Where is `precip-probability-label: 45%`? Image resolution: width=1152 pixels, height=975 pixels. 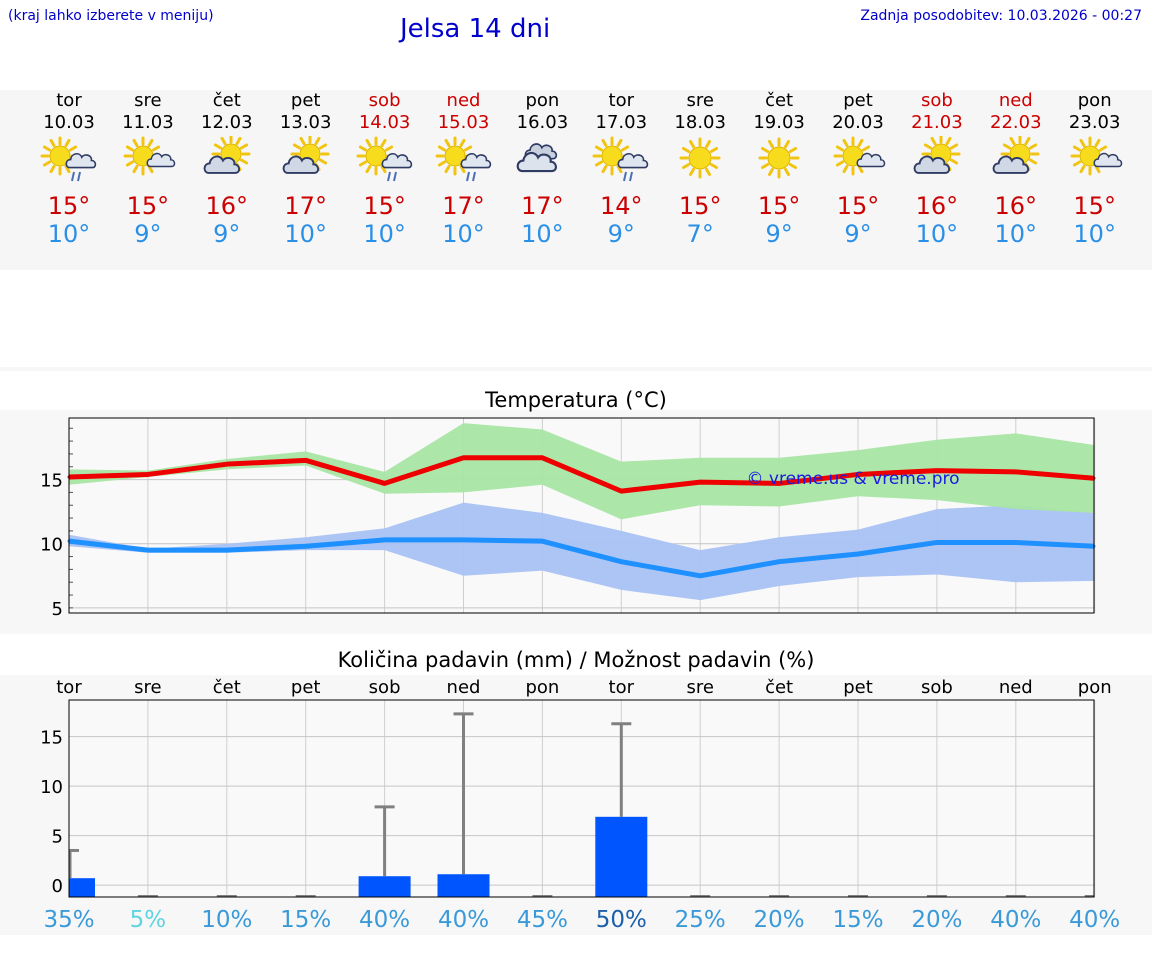
precip-probability-label: 45% is located at coordinates (542, 920).